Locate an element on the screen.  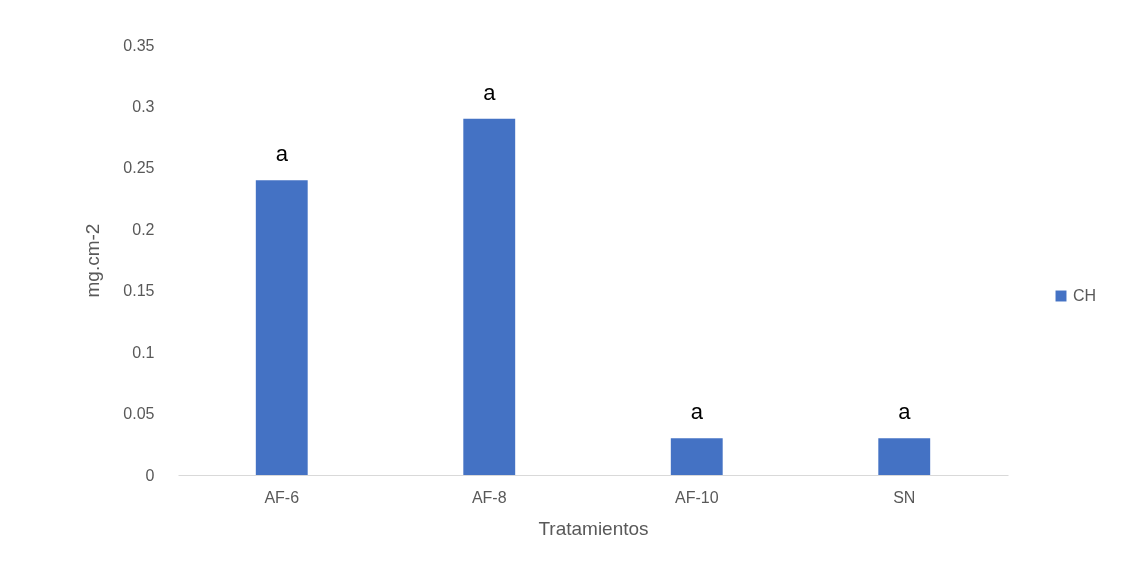
y-tick-label: 0.35 is located at coordinates (139, 45).